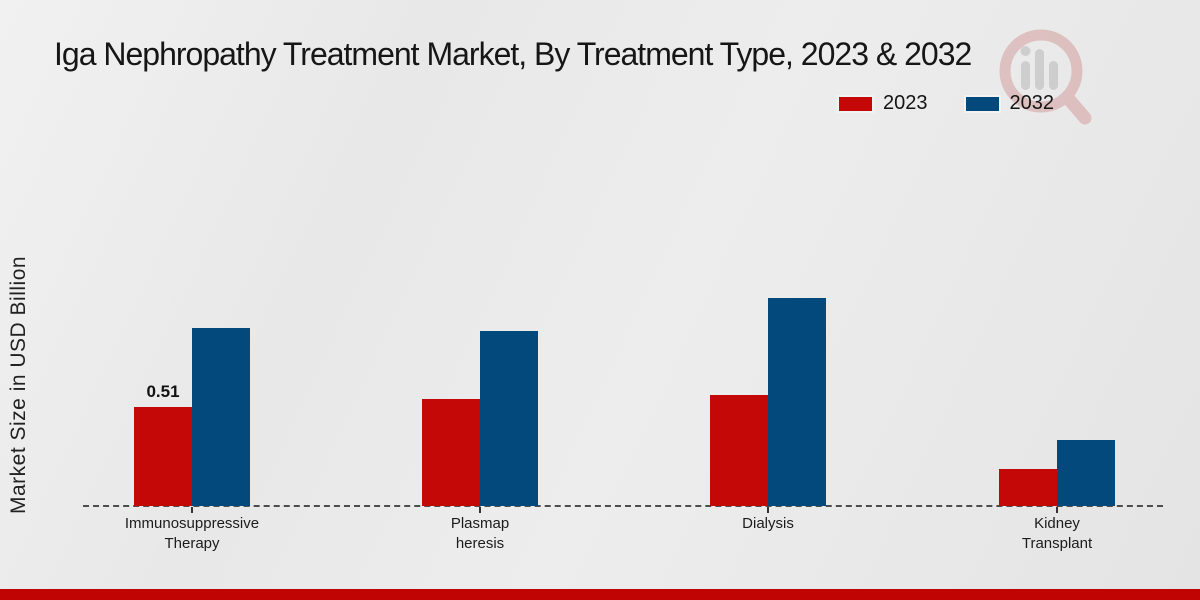 The height and width of the screenshot is (600, 1200). I want to click on legend-swatch-2023, so click(855, 103).